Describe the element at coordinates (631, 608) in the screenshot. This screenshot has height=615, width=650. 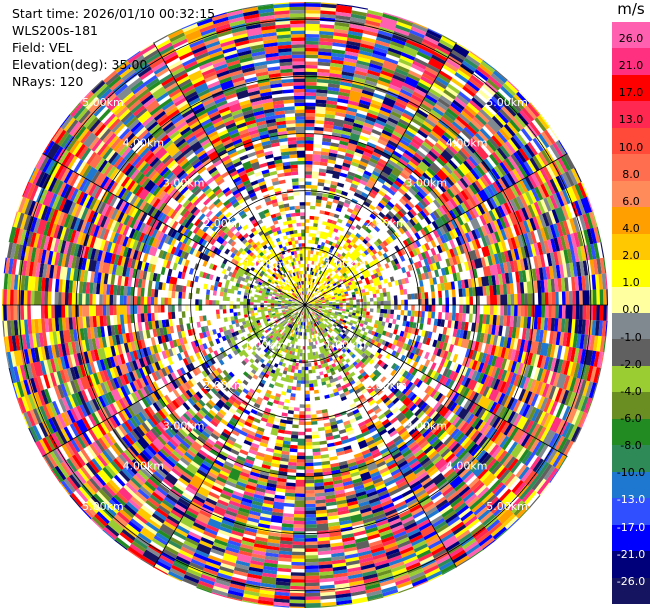
I see `colorbar-tick-label: -30.0` at that location.